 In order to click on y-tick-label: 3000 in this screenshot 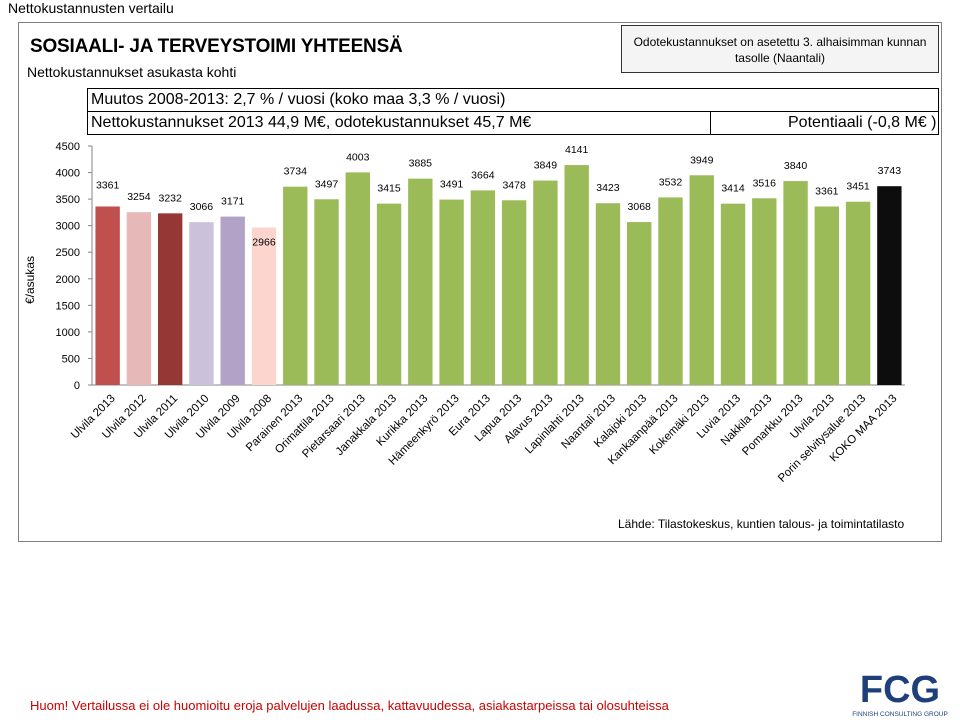, I will do `click(68, 227)`.